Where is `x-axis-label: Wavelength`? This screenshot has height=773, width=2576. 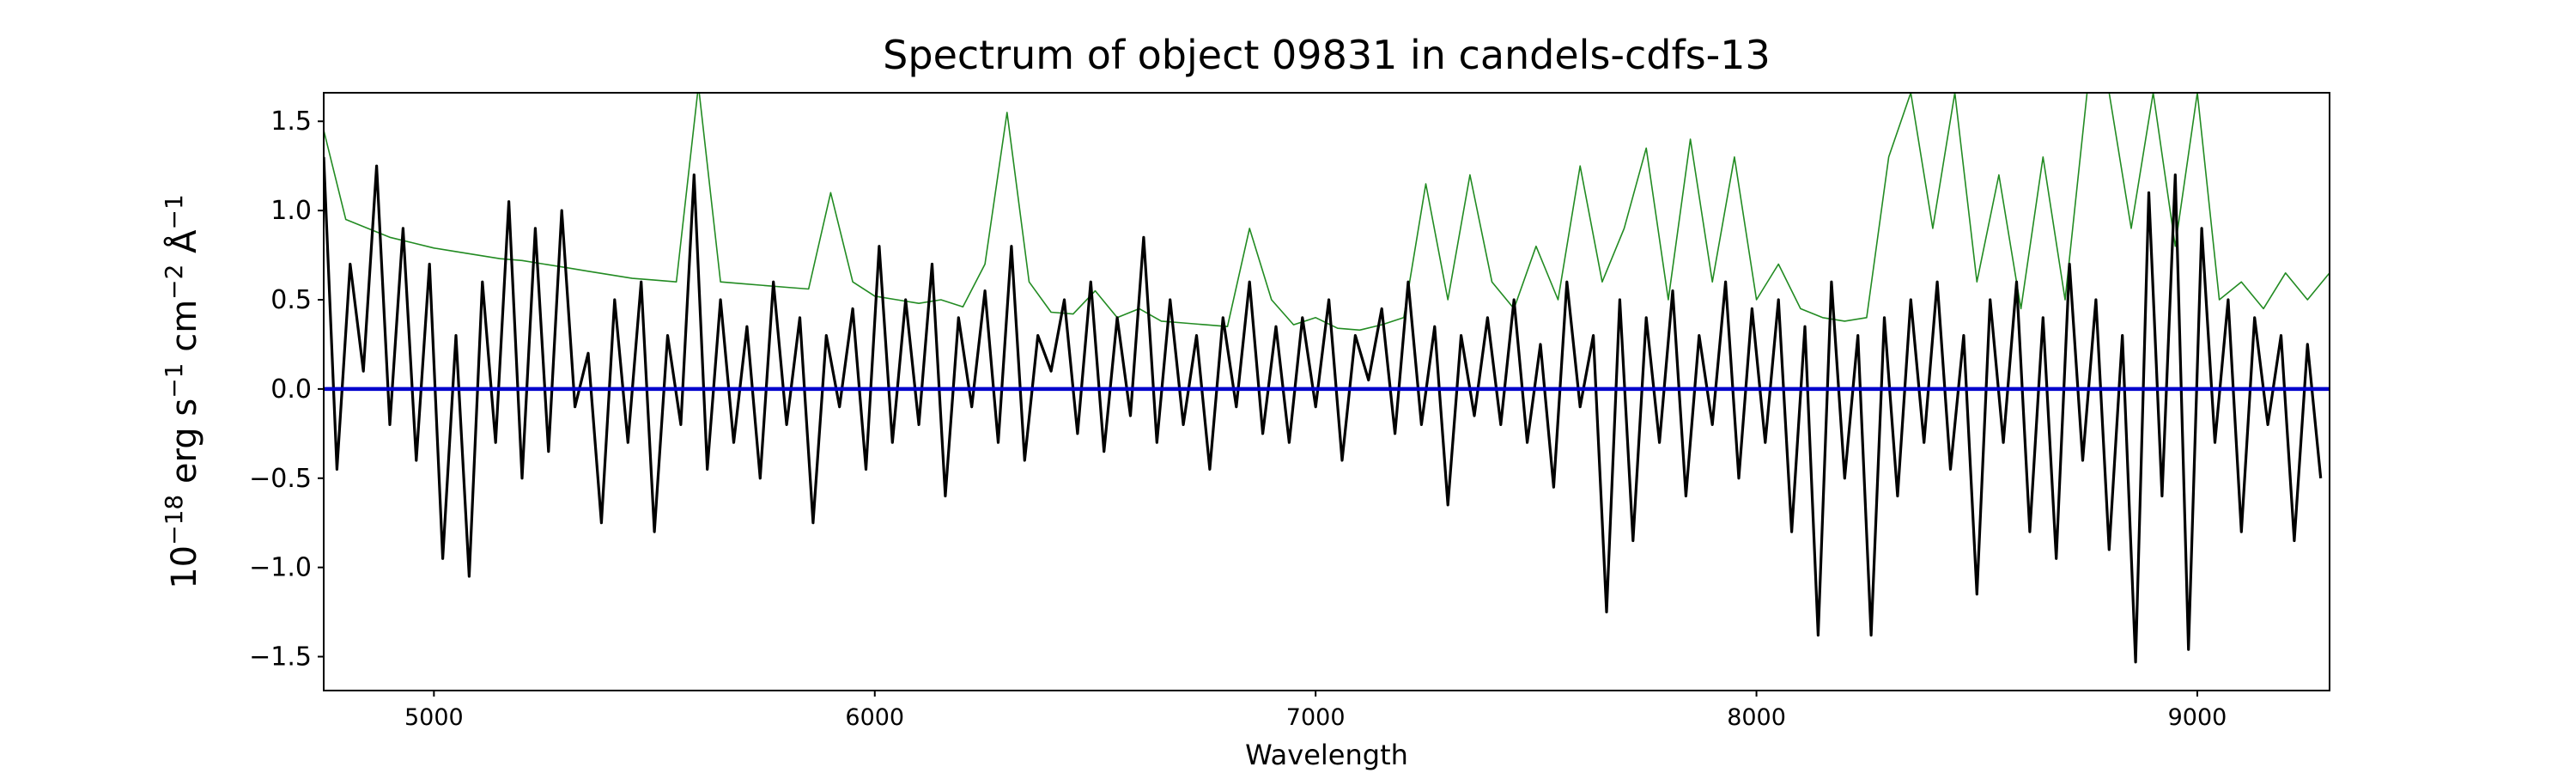 x-axis-label: Wavelength is located at coordinates (1327, 755).